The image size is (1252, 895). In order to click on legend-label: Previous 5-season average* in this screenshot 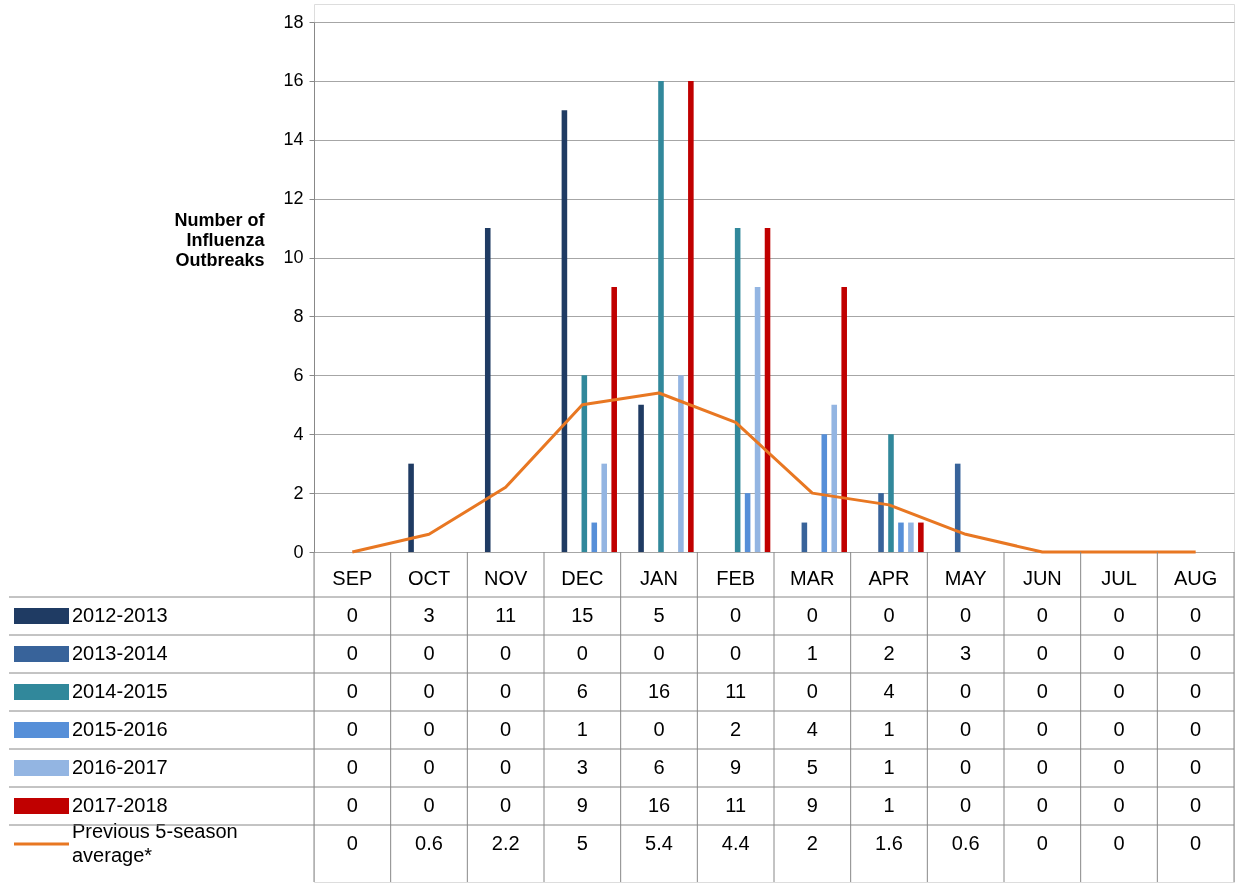, I will do `click(155, 843)`.